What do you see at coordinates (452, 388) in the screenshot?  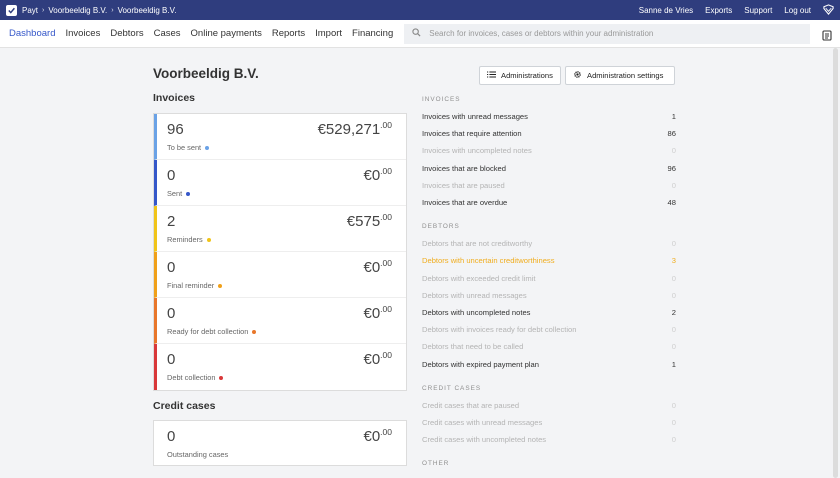 I see `credit-cases-stats-heading: CREDIT CASES` at bounding box center [452, 388].